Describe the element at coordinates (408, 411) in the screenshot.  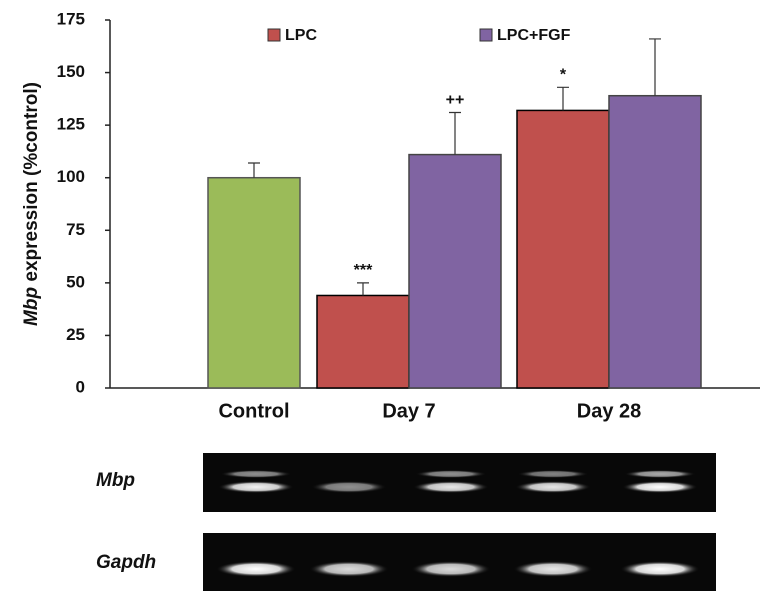
I see `x-tick-label: Day 7` at that location.